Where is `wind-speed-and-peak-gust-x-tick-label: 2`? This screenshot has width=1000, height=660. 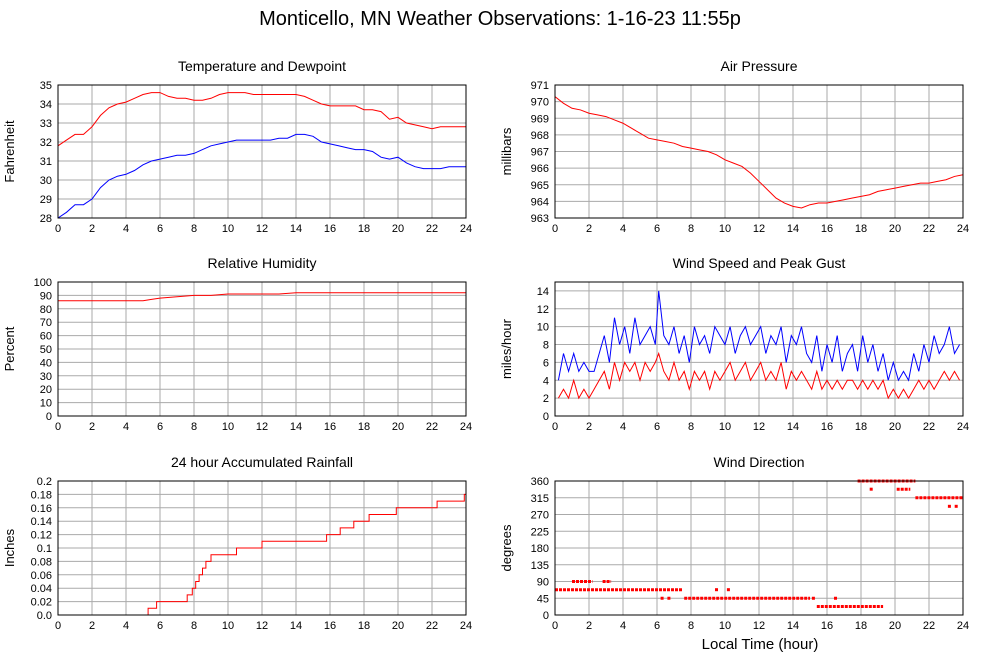
wind-speed-and-peak-gust-x-tick-label: 2 is located at coordinates (589, 427).